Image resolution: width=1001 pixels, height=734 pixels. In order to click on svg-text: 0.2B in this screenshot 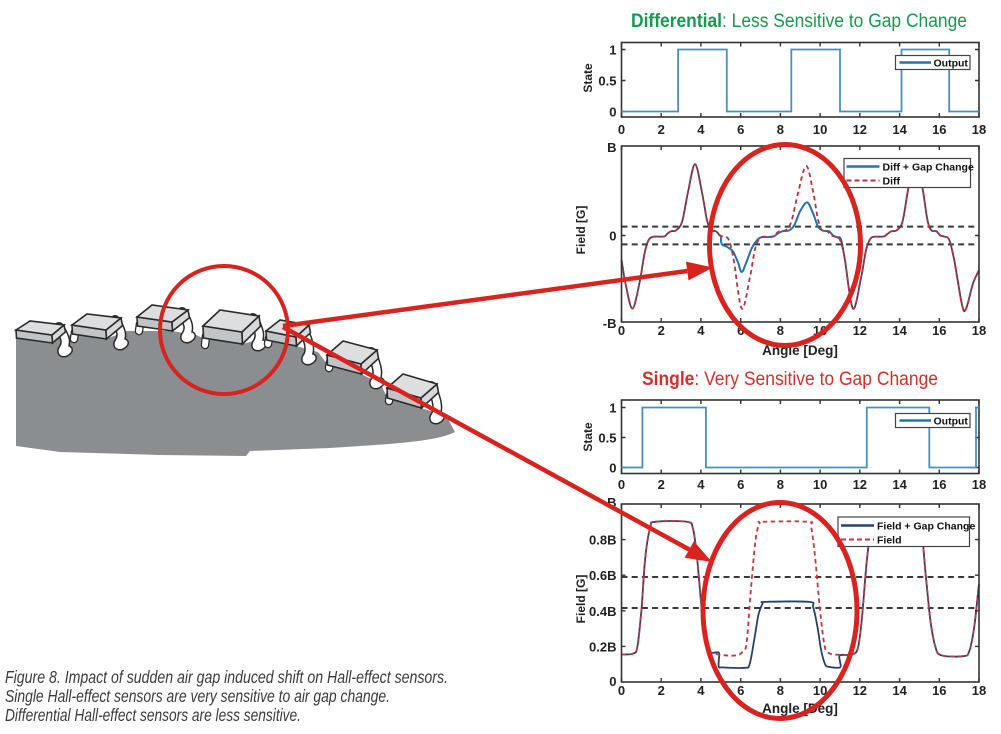, I will do `click(602, 646)`.